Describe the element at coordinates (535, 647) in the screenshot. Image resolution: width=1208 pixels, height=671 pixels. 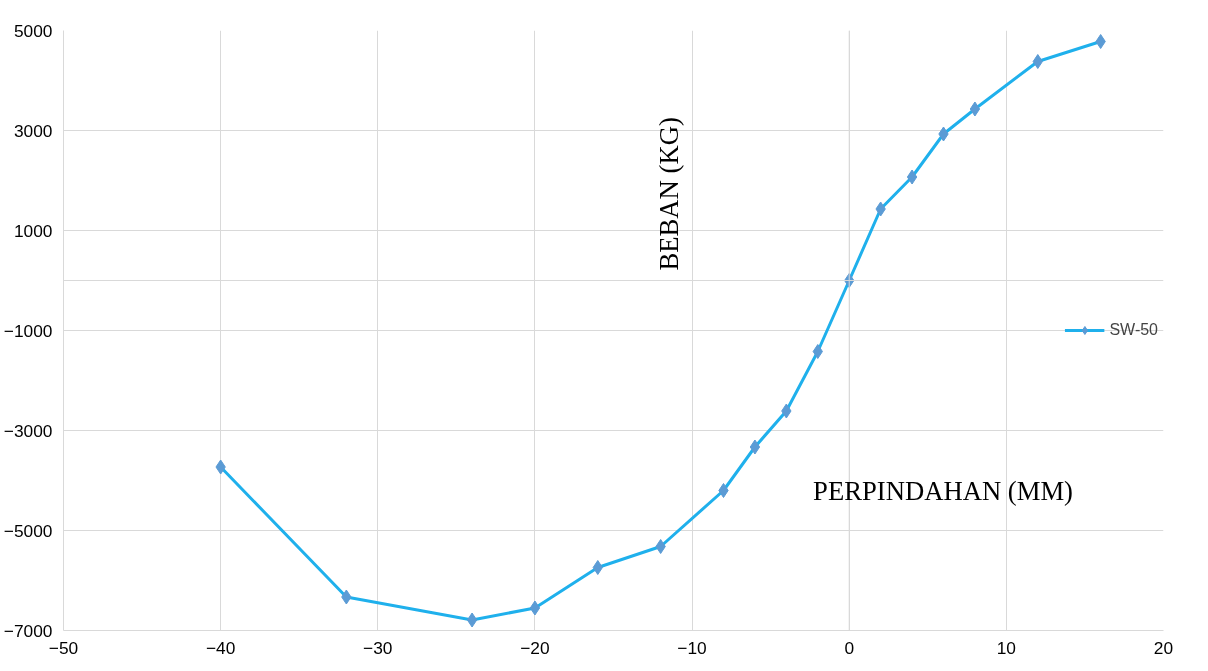
I see `x-tick-label: −20` at that location.